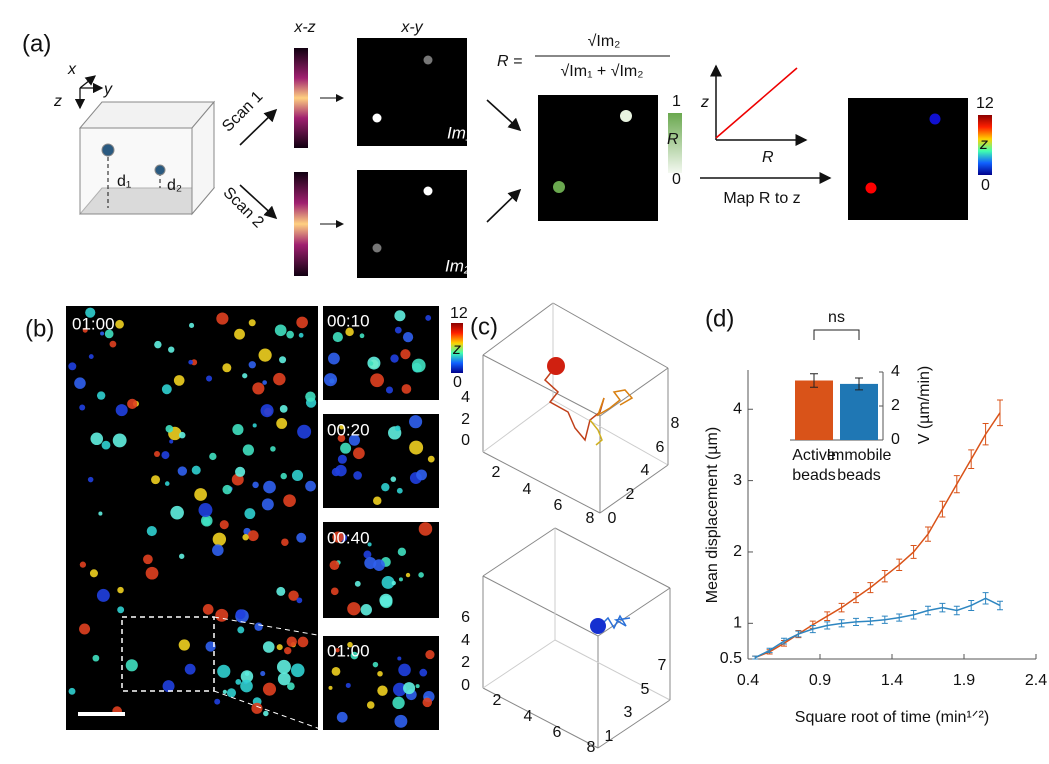 This screenshot has width=1049, height=764. Describe the element at coordinates (509, 61) in the screenshot. I see `formula: R =` at that location.